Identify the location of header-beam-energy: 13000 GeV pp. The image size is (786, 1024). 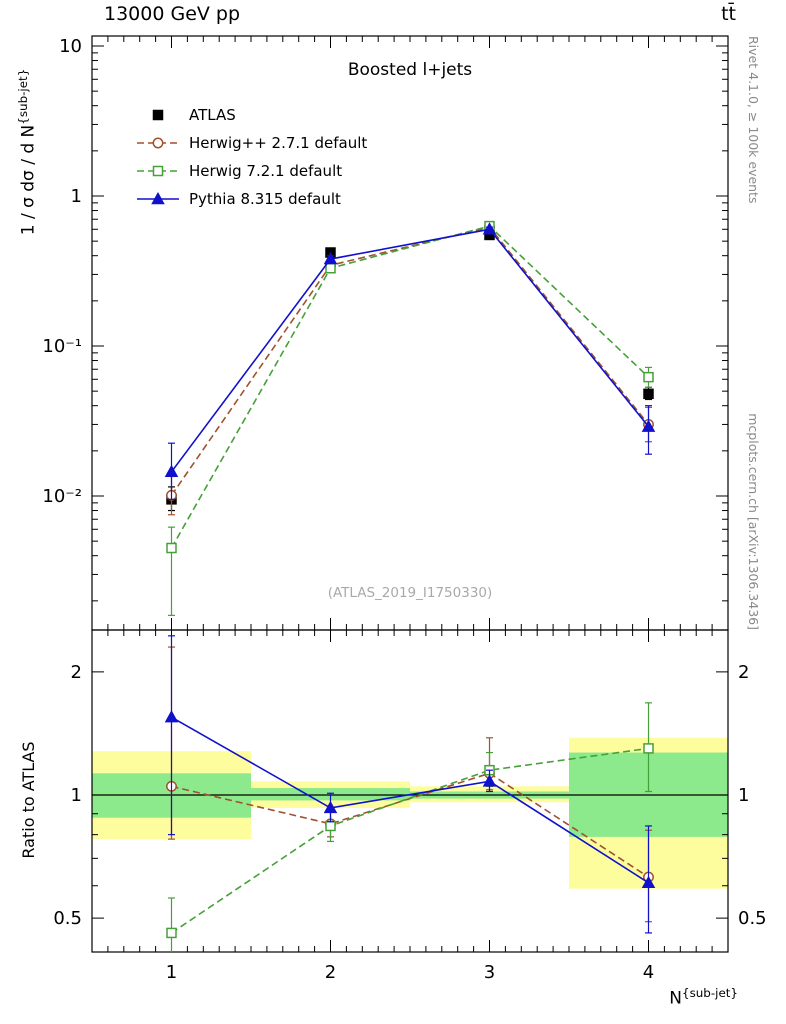
(172, 14).